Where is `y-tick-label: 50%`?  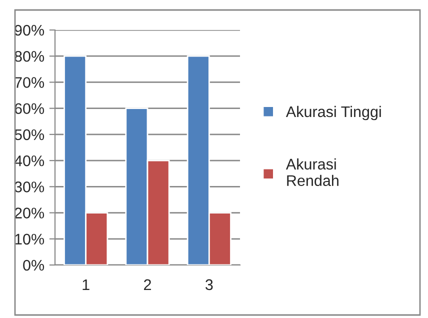 y-tick-label: 50% is located at coordinates (29, 134).